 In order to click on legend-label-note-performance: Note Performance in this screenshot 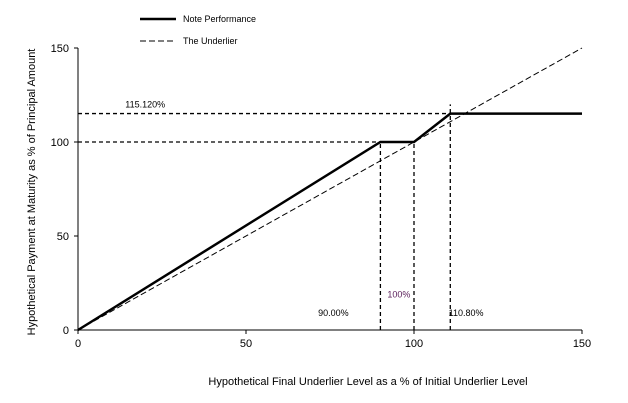, I will do `click(219, 19)`.